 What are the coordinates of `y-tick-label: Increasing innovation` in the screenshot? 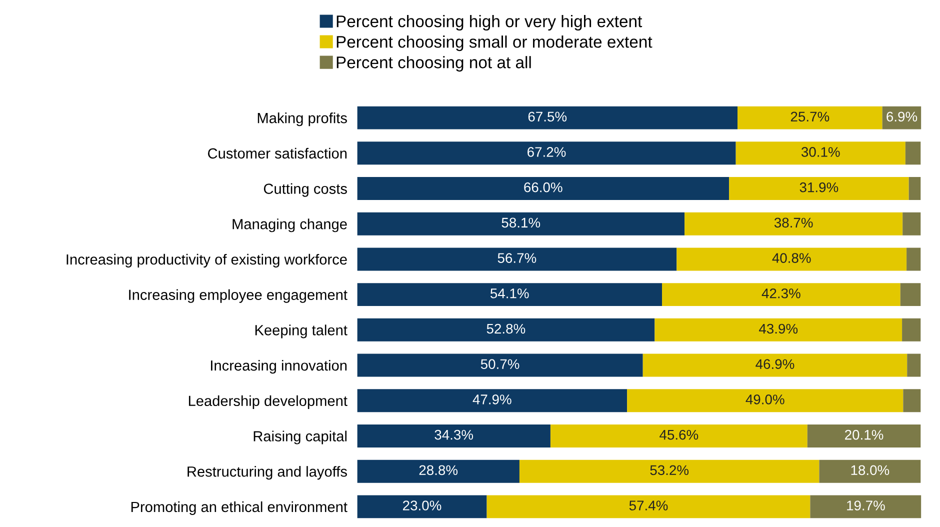 It's located at (279, 367).